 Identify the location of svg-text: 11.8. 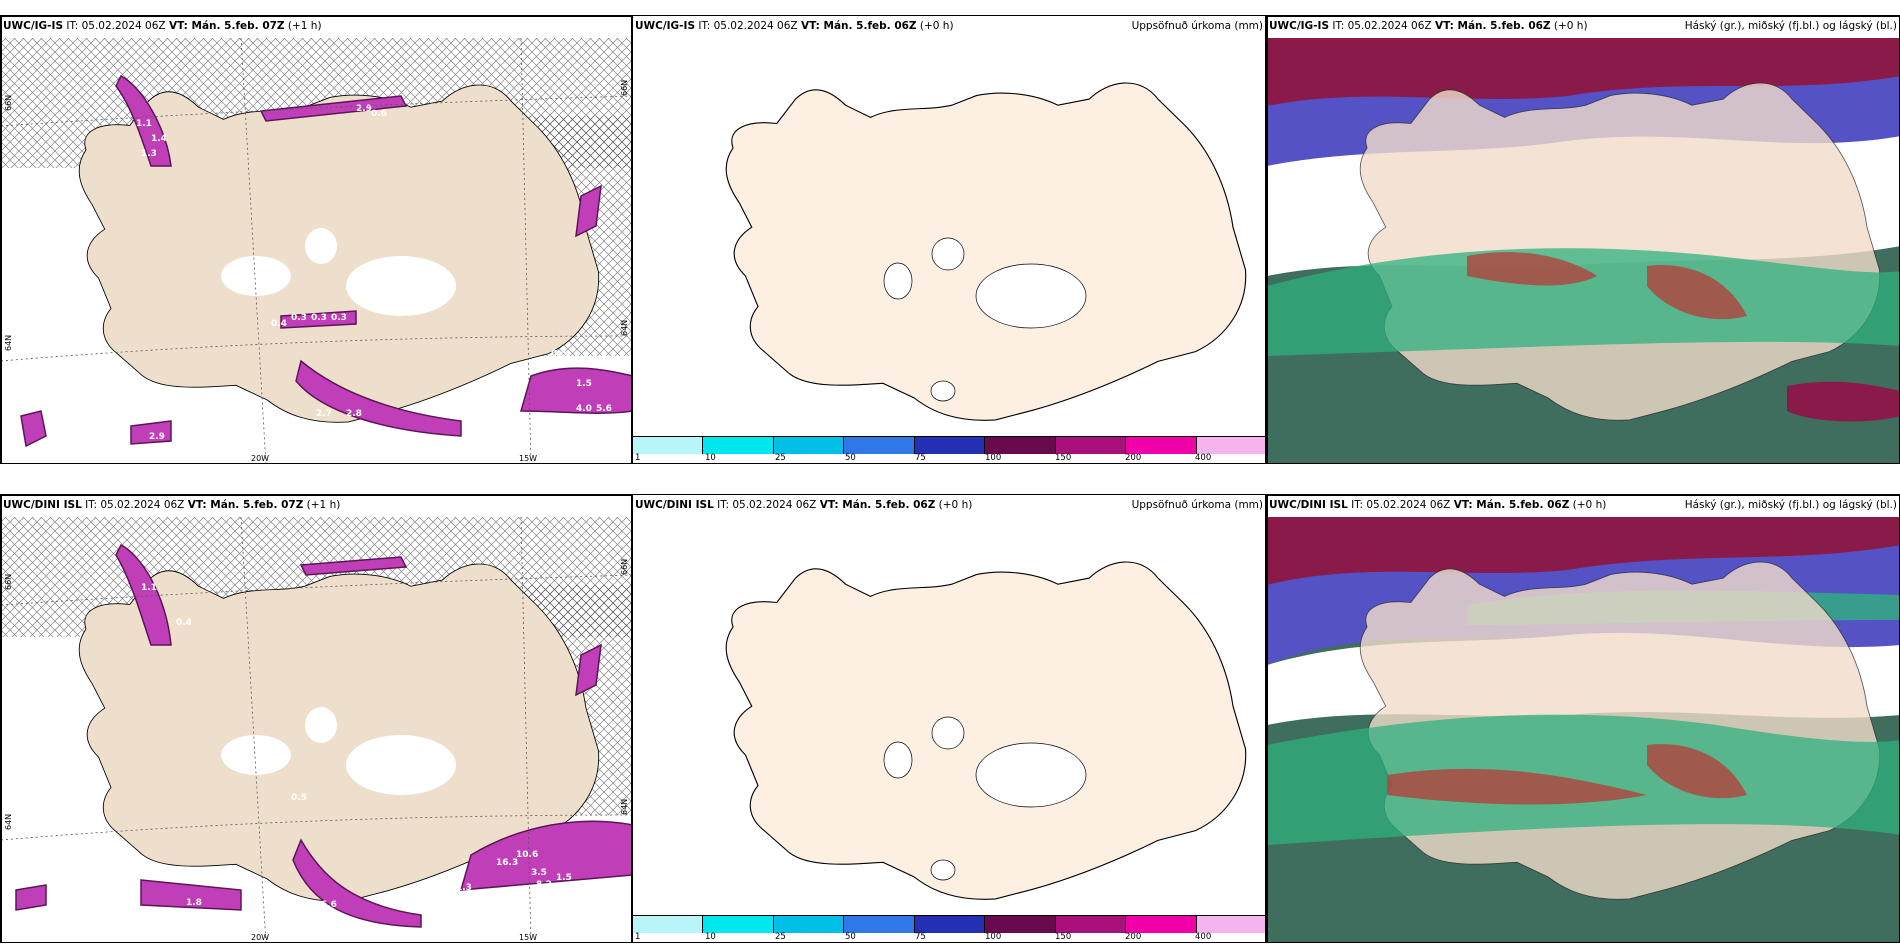
(607, 888).